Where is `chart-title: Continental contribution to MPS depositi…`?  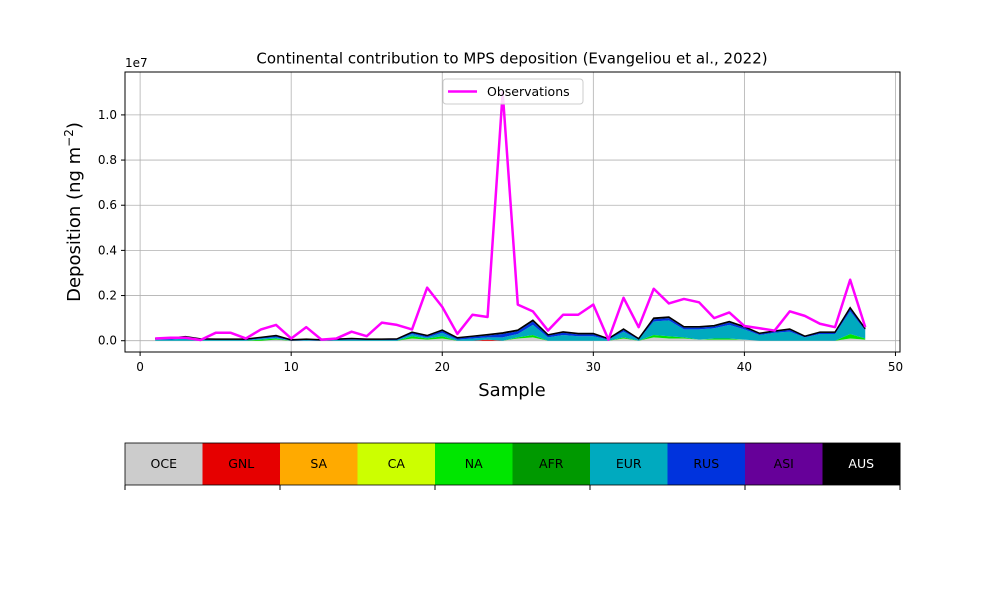
chart-title: Continental contribution to MPS depositi… is located at coordinates (511, 59).